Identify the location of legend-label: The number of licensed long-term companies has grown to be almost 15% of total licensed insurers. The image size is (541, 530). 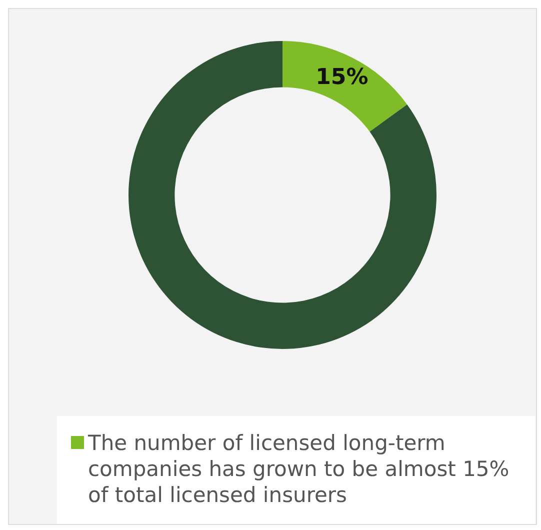
(299, 469).